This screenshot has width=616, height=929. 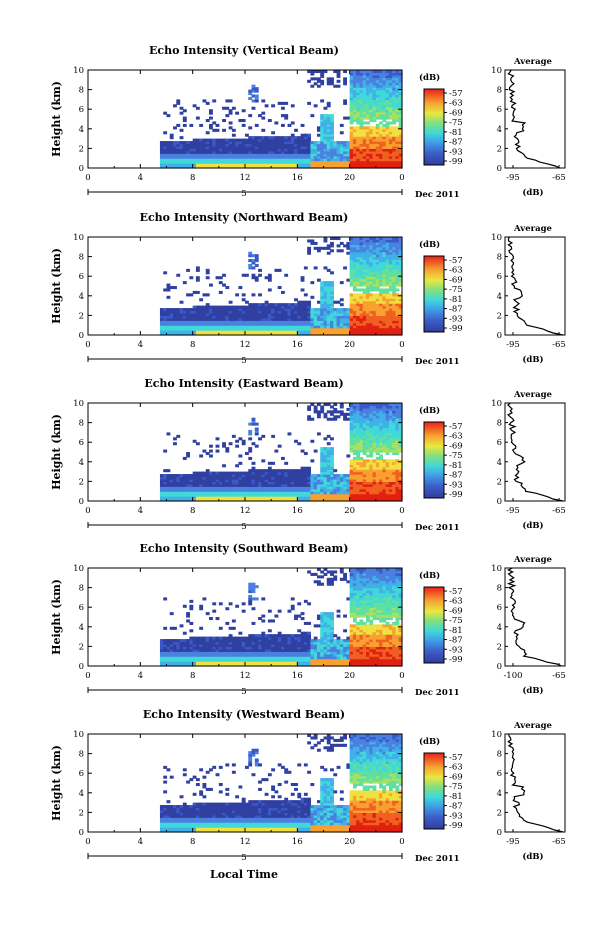 What do you see at coordinates (559, 345) in the screenshot?
I see `average-x-tick: -65` at bounding box center [559, 345].